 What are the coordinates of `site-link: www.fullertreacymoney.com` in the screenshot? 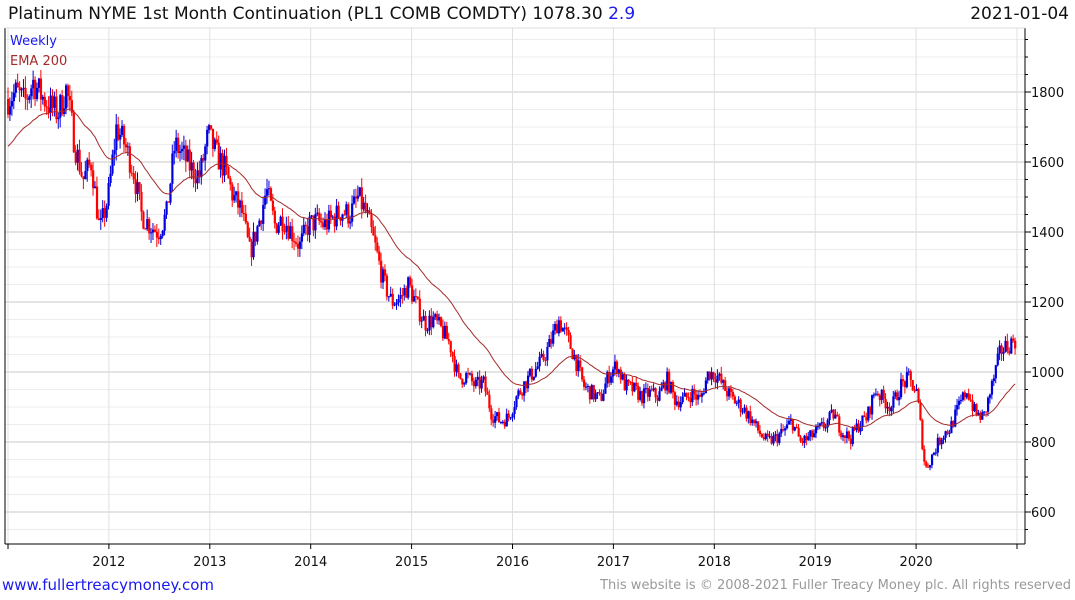 It's located at (108, 585).